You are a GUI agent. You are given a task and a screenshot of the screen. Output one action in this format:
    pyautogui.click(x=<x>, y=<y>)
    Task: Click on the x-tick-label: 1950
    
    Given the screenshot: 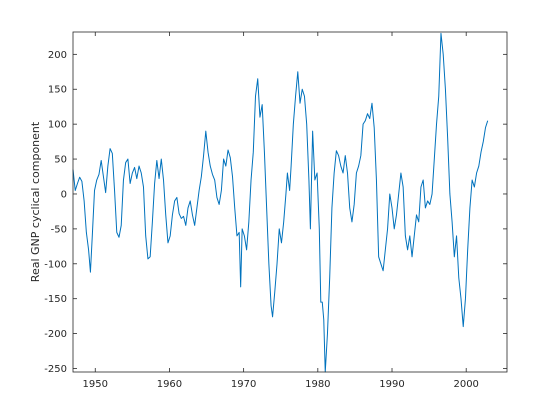 What is the action you would take?
    pyautogui.click(x=95, y=384)
    